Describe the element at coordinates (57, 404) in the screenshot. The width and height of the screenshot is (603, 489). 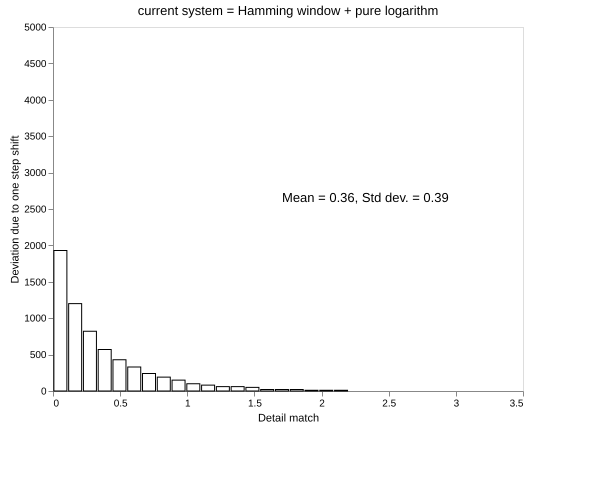
I see `x-tick-label: 0` at that location.